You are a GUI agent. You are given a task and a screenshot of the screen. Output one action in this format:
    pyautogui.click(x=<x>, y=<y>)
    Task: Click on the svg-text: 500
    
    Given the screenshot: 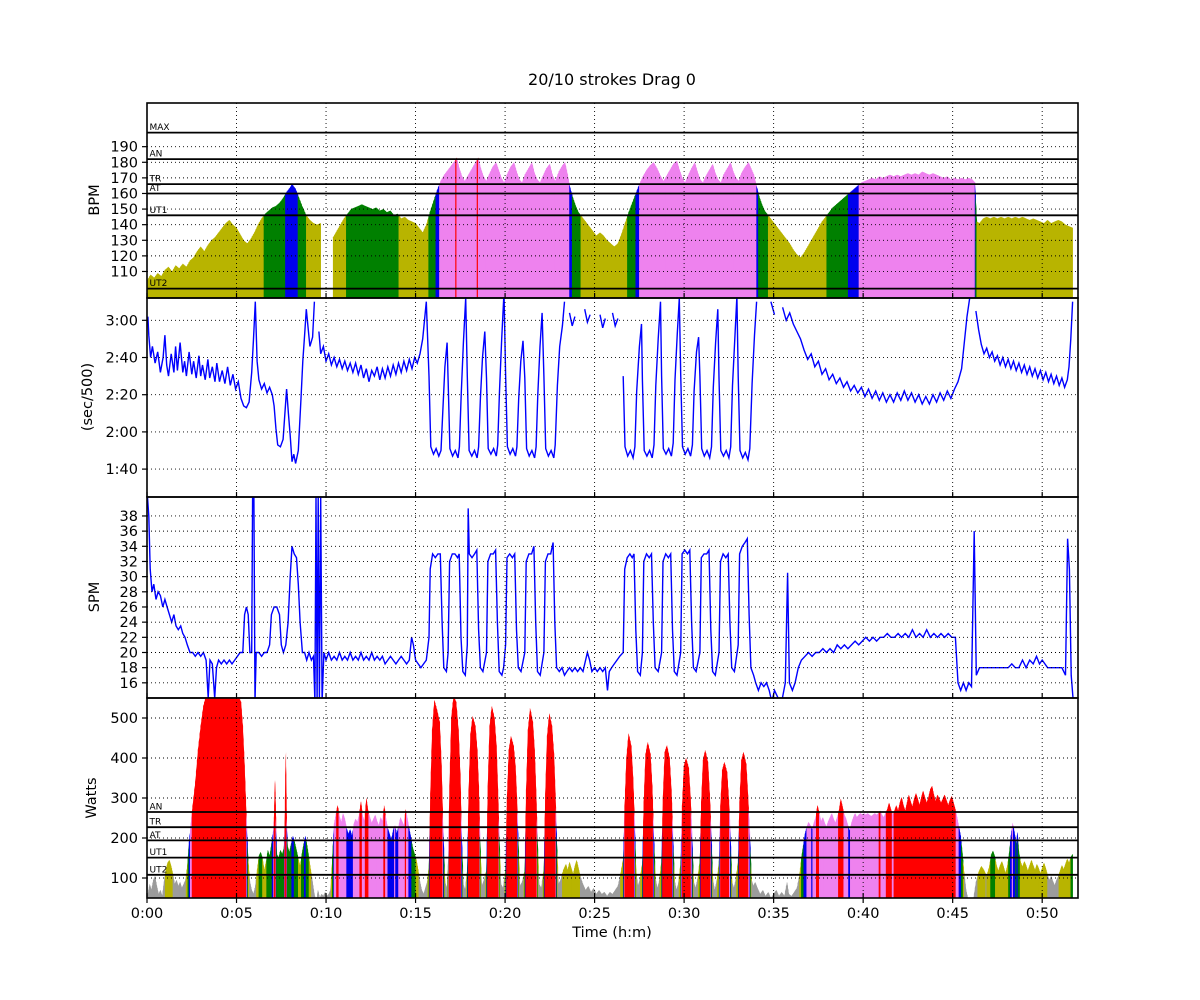 What is the action you would take?
    pyautogui.click(x=124, y=719)
    